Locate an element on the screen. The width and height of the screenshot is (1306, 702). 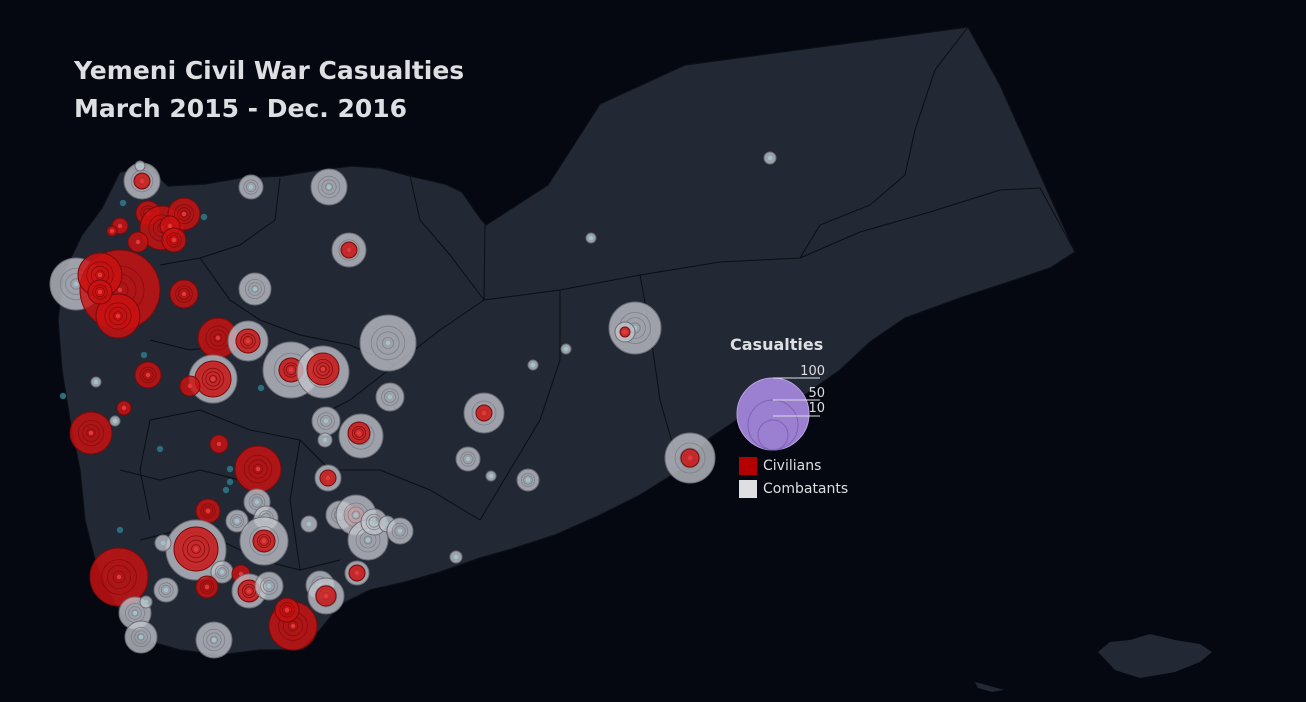
legend-label-civilians: Civilians is located at coordinates (792, 466).